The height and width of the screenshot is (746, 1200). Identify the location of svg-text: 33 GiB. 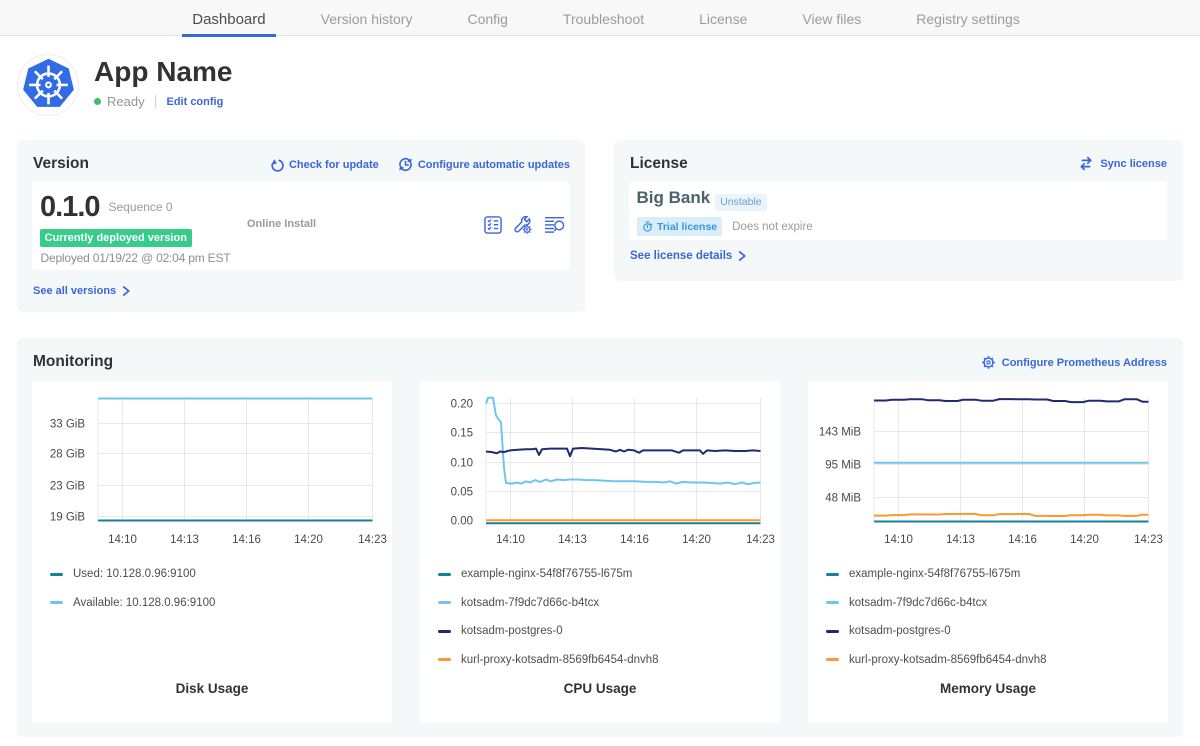
(67, 425).